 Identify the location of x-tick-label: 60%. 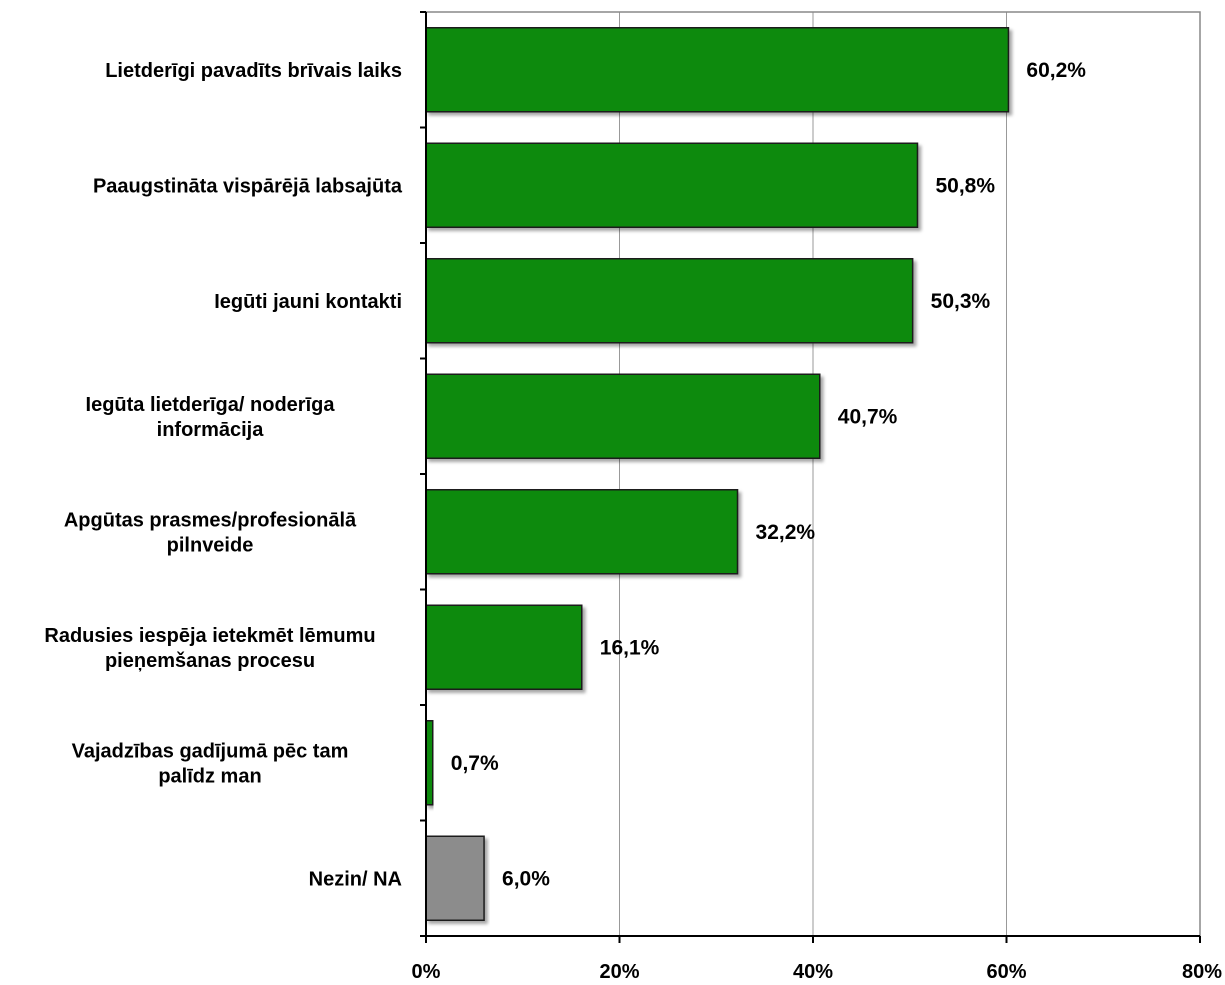
(1006, 972).